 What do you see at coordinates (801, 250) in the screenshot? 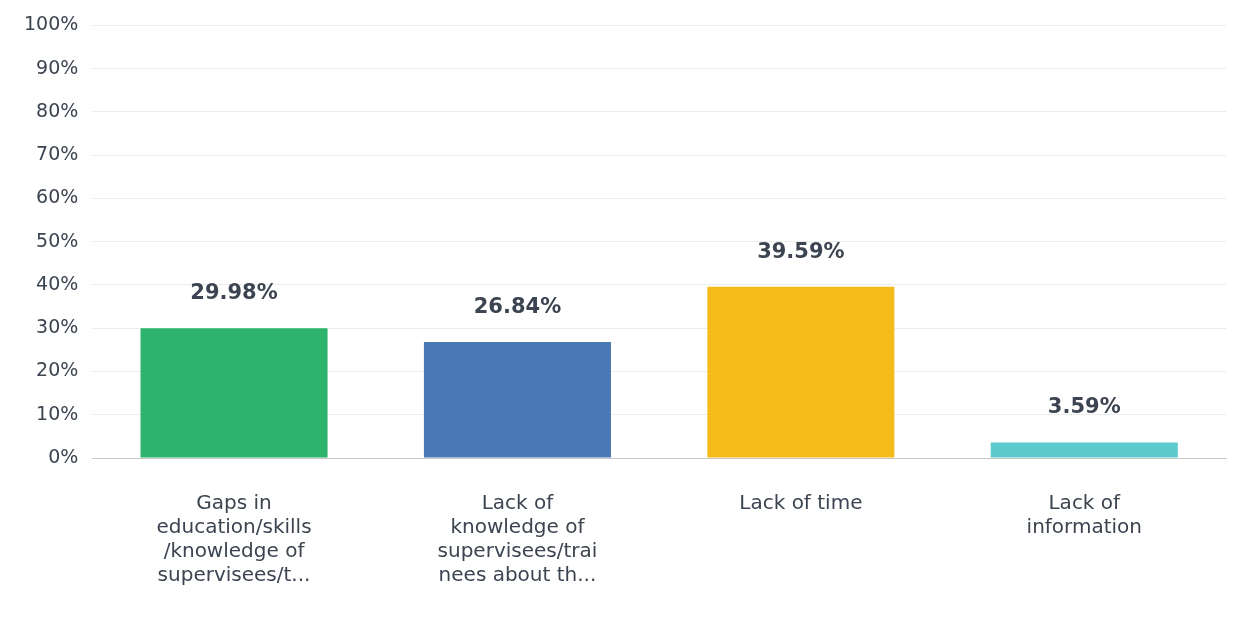
I see `data-label: 39.59%` at bounding box center [801, 250].